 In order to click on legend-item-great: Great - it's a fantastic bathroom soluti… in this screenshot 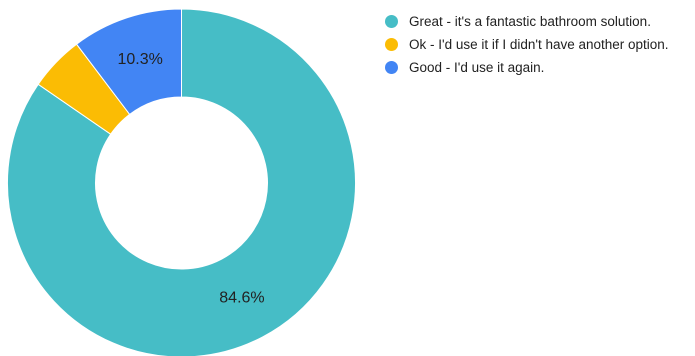, I will do `click(527, 21)`.